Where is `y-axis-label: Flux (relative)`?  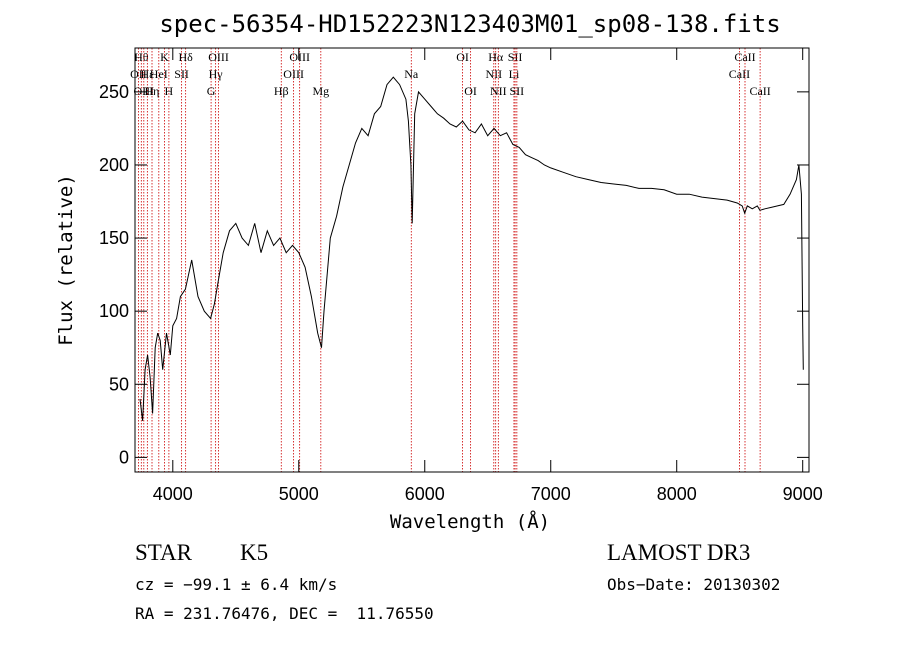 y-axis-label: Flux (relative) is located at coordinates (66, 260).